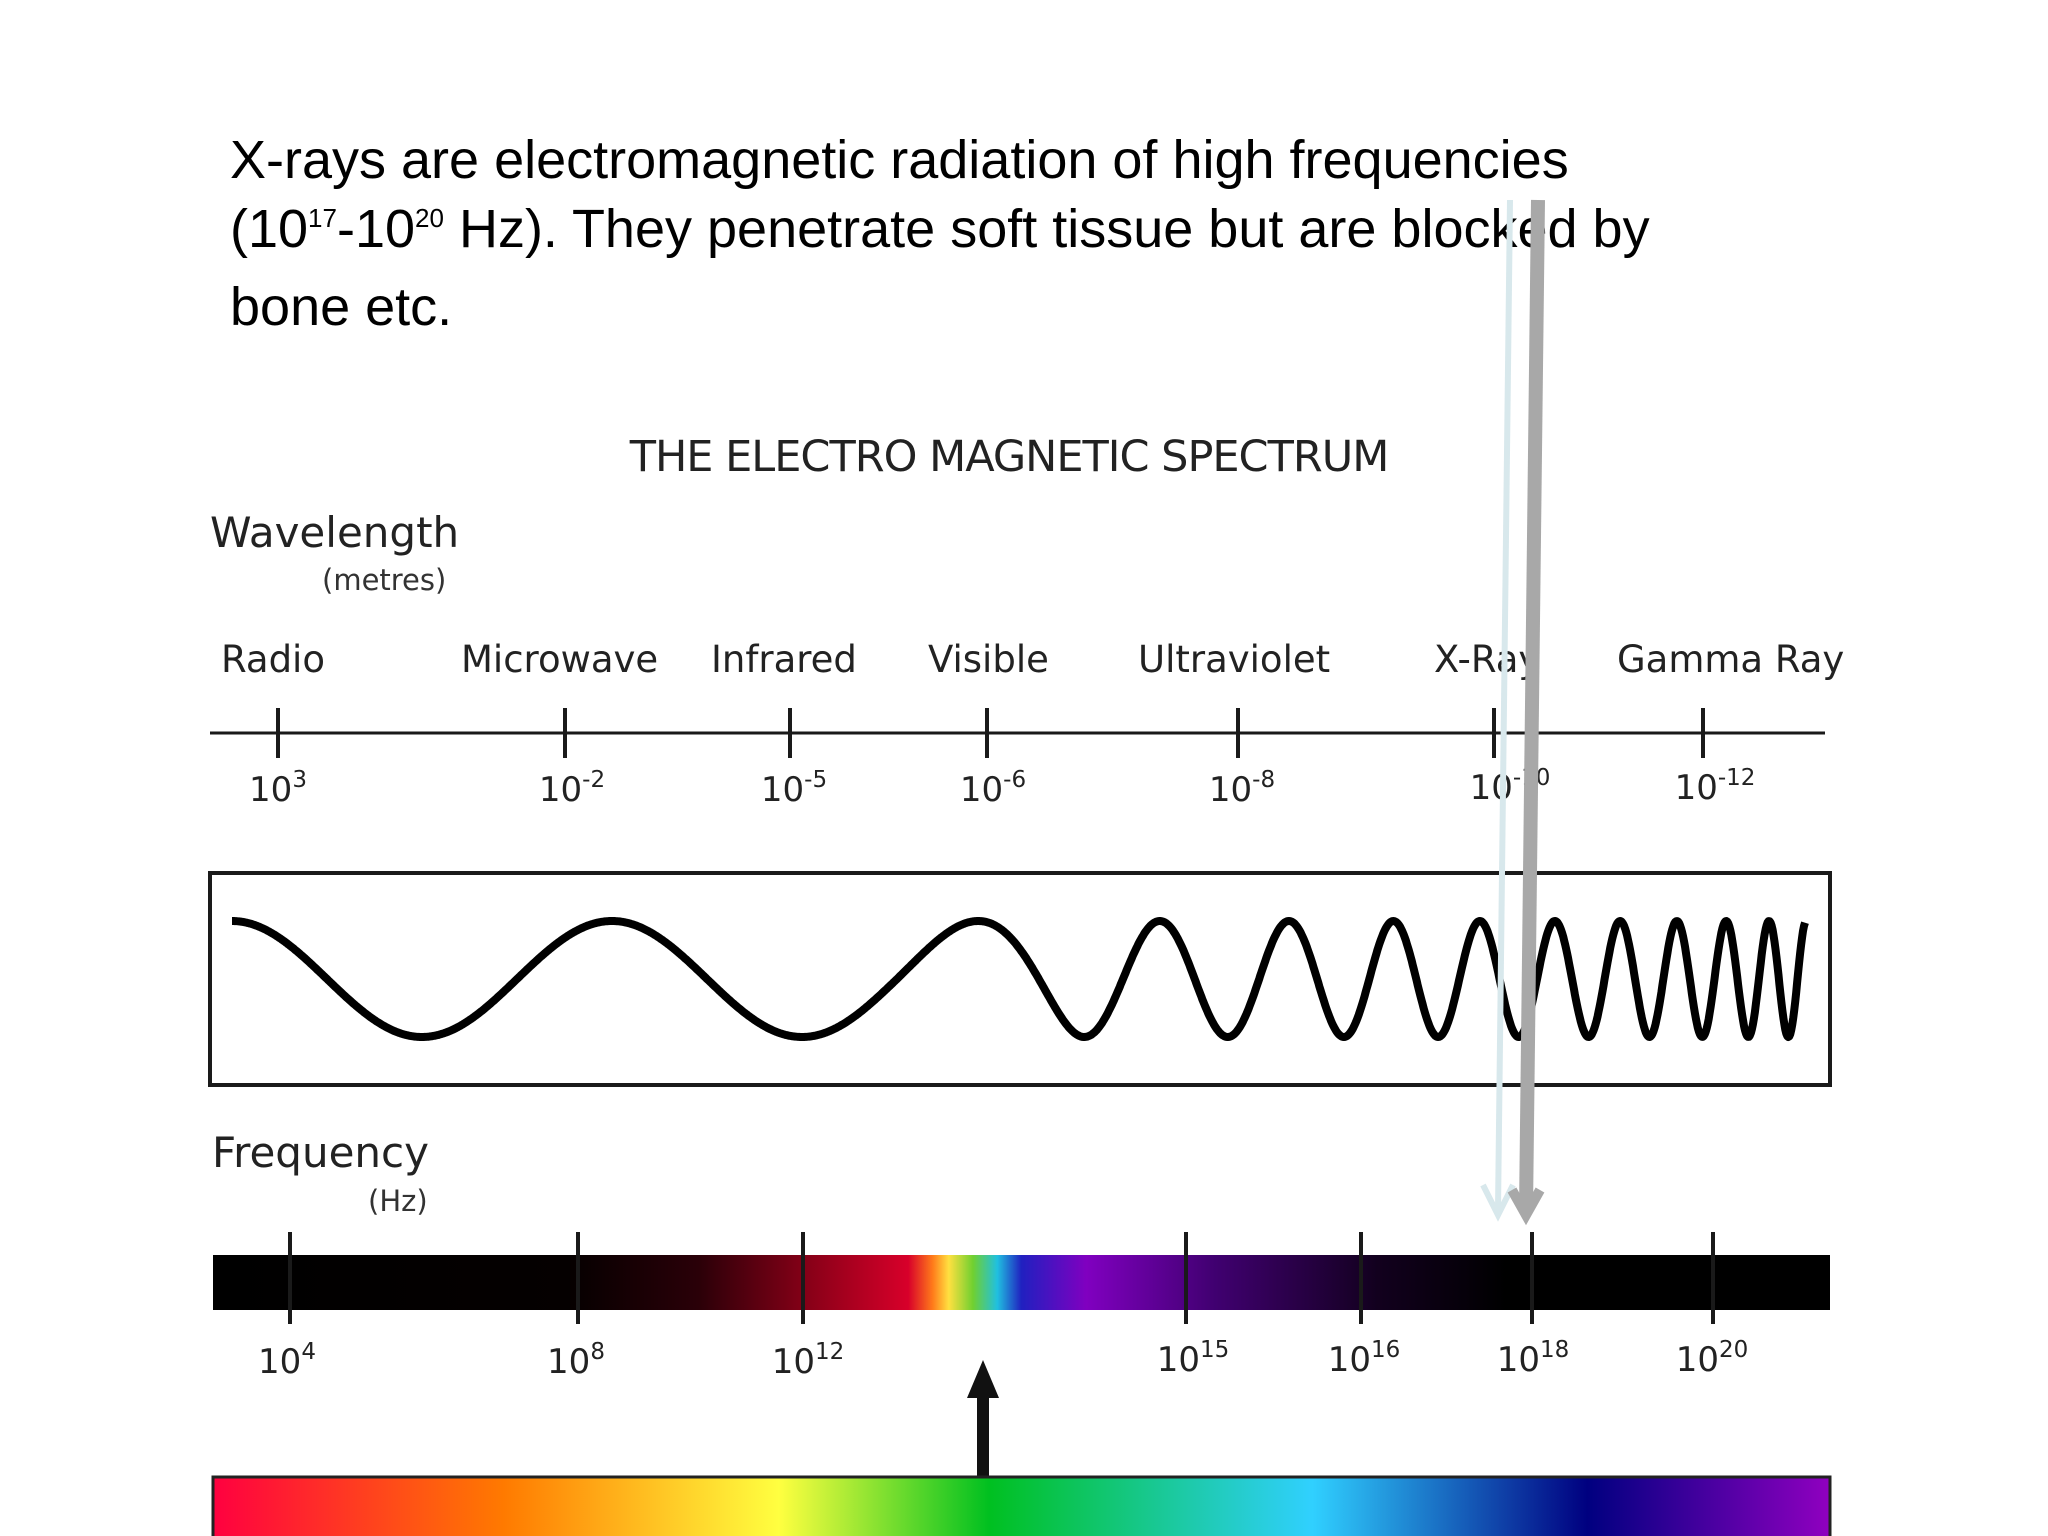  What do you see at coordinates (1234, 659) in the screenshot?
I see `band-label-ultraviolet: Ultraviolet` at bounding box center [1234, 659].